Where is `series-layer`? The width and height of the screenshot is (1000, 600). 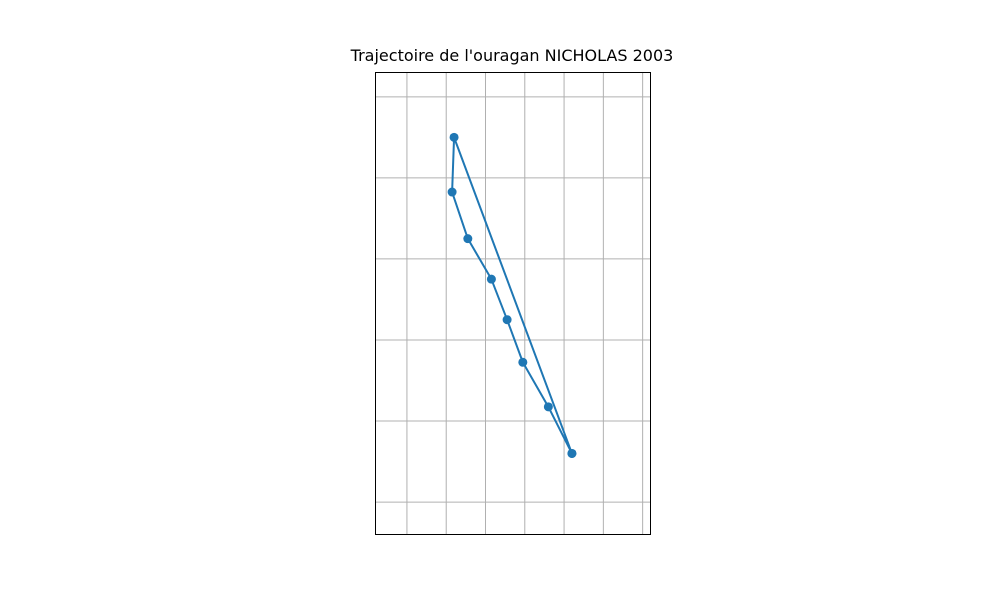
series-layer is located at coordinates (512, 295).